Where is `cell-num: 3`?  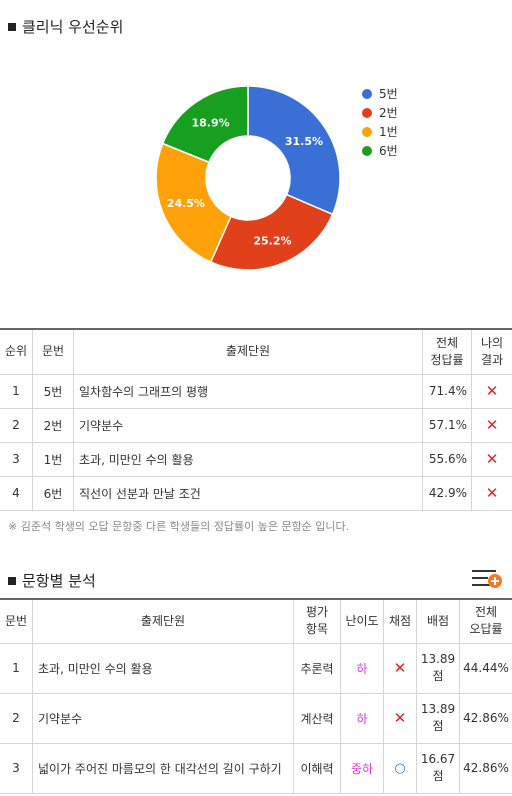
cell-num: 3 is located at coordinates (16, 768).